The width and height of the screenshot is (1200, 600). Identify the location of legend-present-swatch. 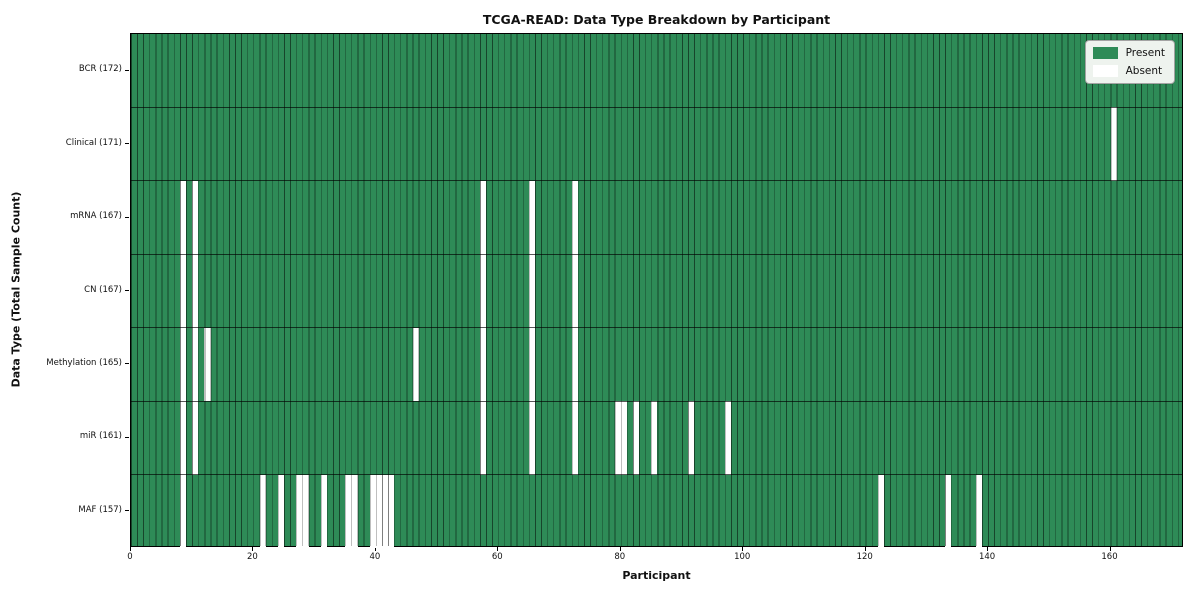
(1105, 53).